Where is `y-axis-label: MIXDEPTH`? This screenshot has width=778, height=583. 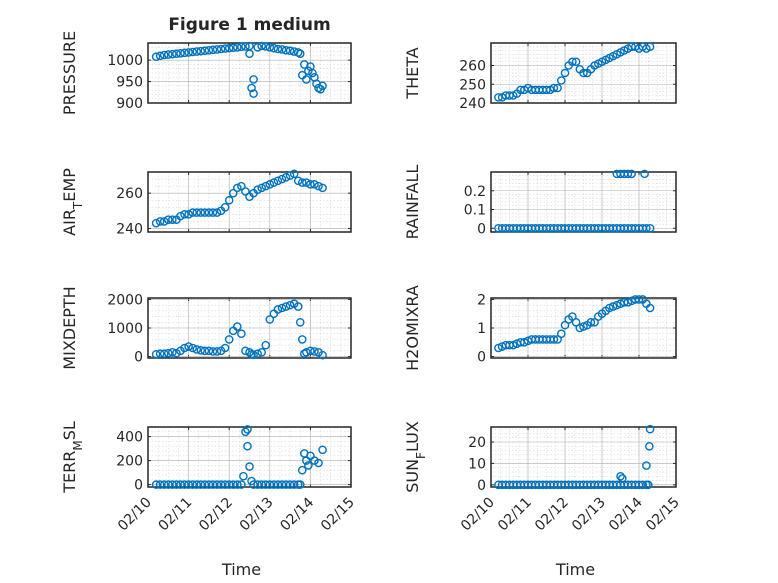 y-axis-label: MIXDEPTH is located at coordinates (69, 327).